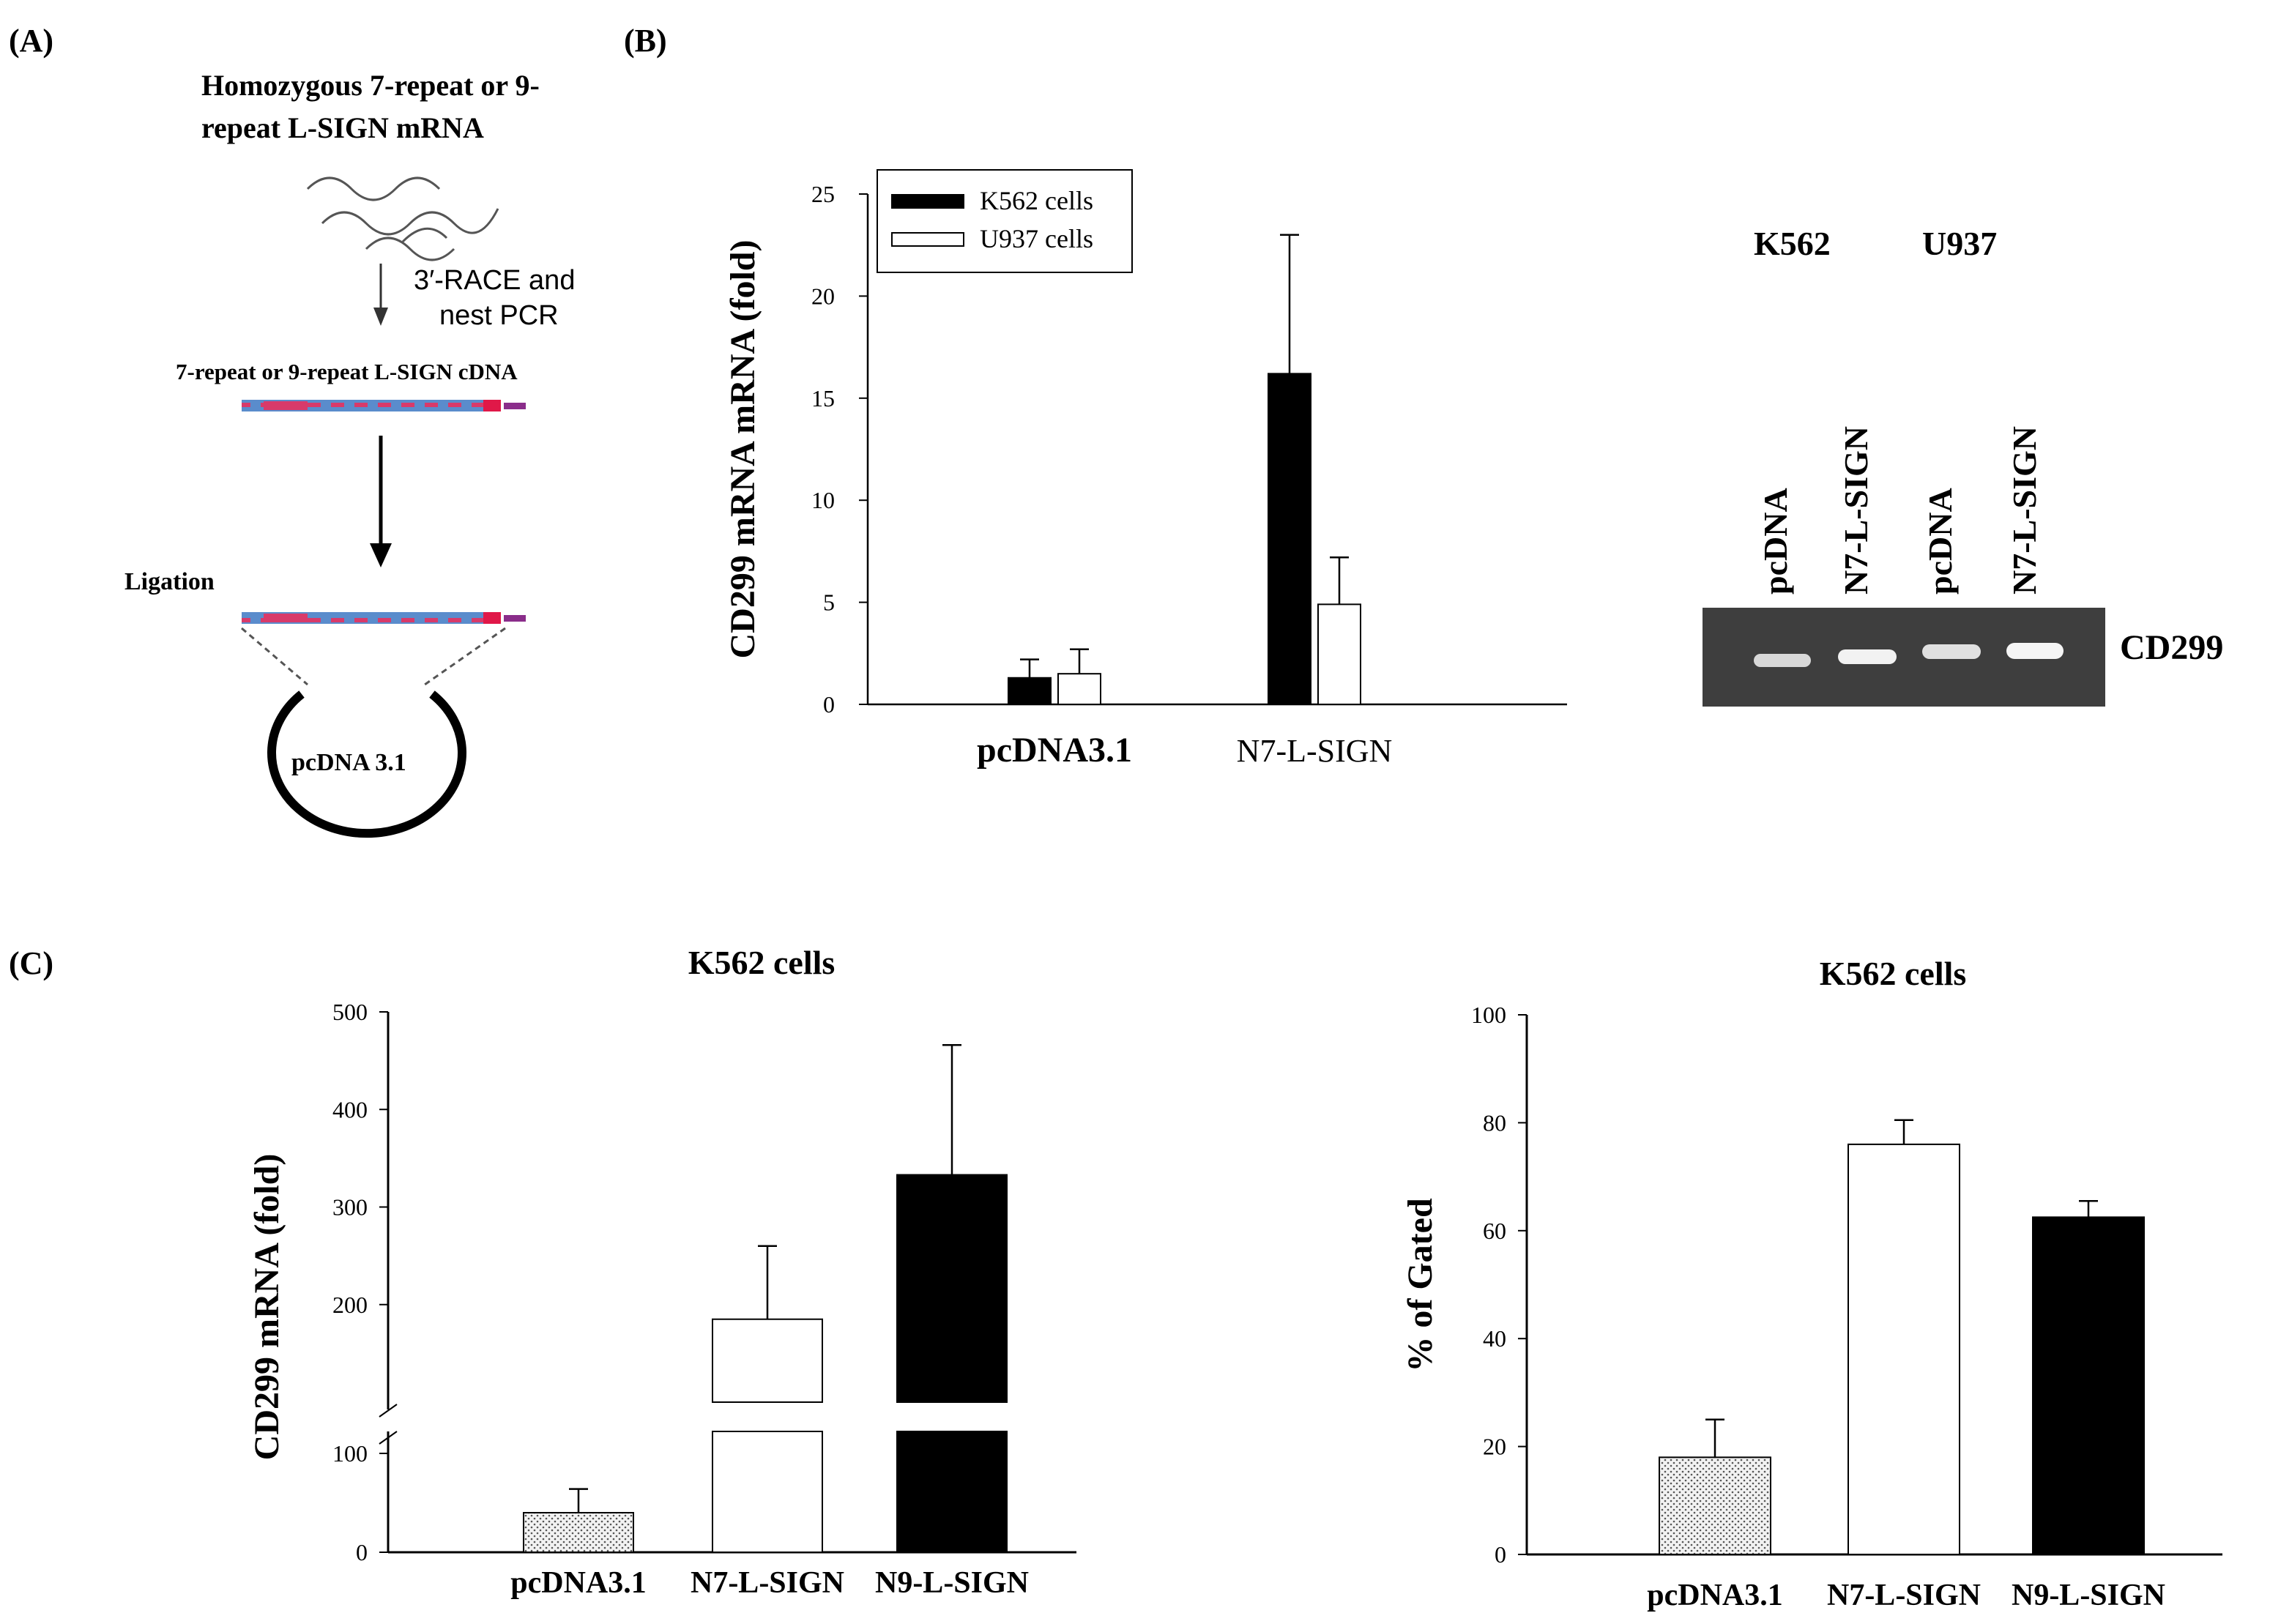 The image size is (2281, 1624). Describe the element at coordinates (2171, 647) in the screenshot. I see `gel-band-label: CD299` at that location.